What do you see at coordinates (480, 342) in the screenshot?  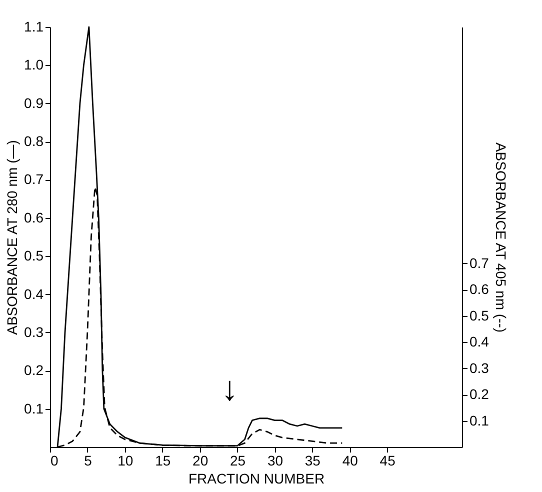 I see `y2-tick-label: 0.4` at bounding box center [480, 342].